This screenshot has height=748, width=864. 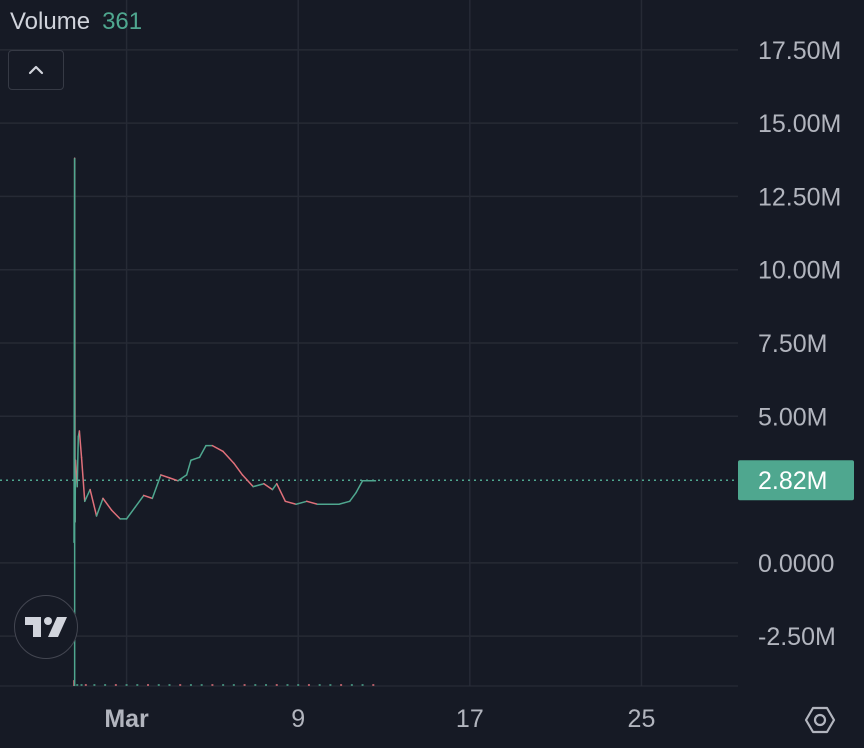 What do you see at coordinates (792, 344) in the screenshot?
I see `y-tick-label: 7.50M` at bounding box center [792, 344].